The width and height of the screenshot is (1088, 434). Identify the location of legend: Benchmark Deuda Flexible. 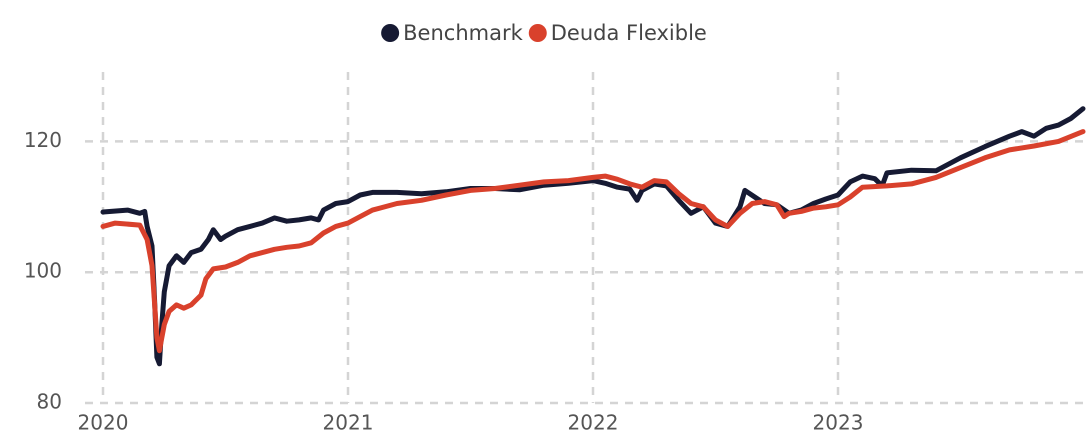
(544, 33).